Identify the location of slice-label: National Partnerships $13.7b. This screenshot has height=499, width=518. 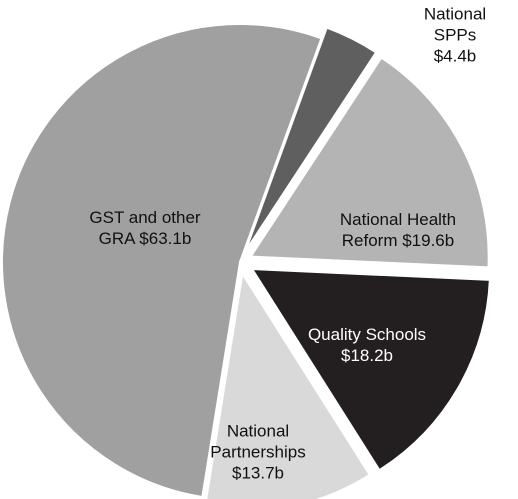
(258, 452).